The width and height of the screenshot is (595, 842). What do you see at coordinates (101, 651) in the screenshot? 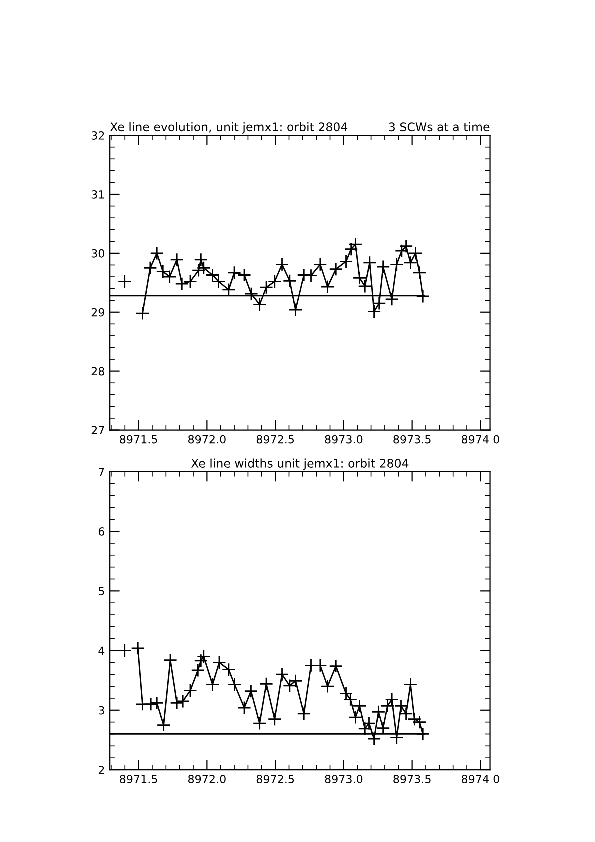
I see `y-tick-label: 4` at bounding box center [101, 651].